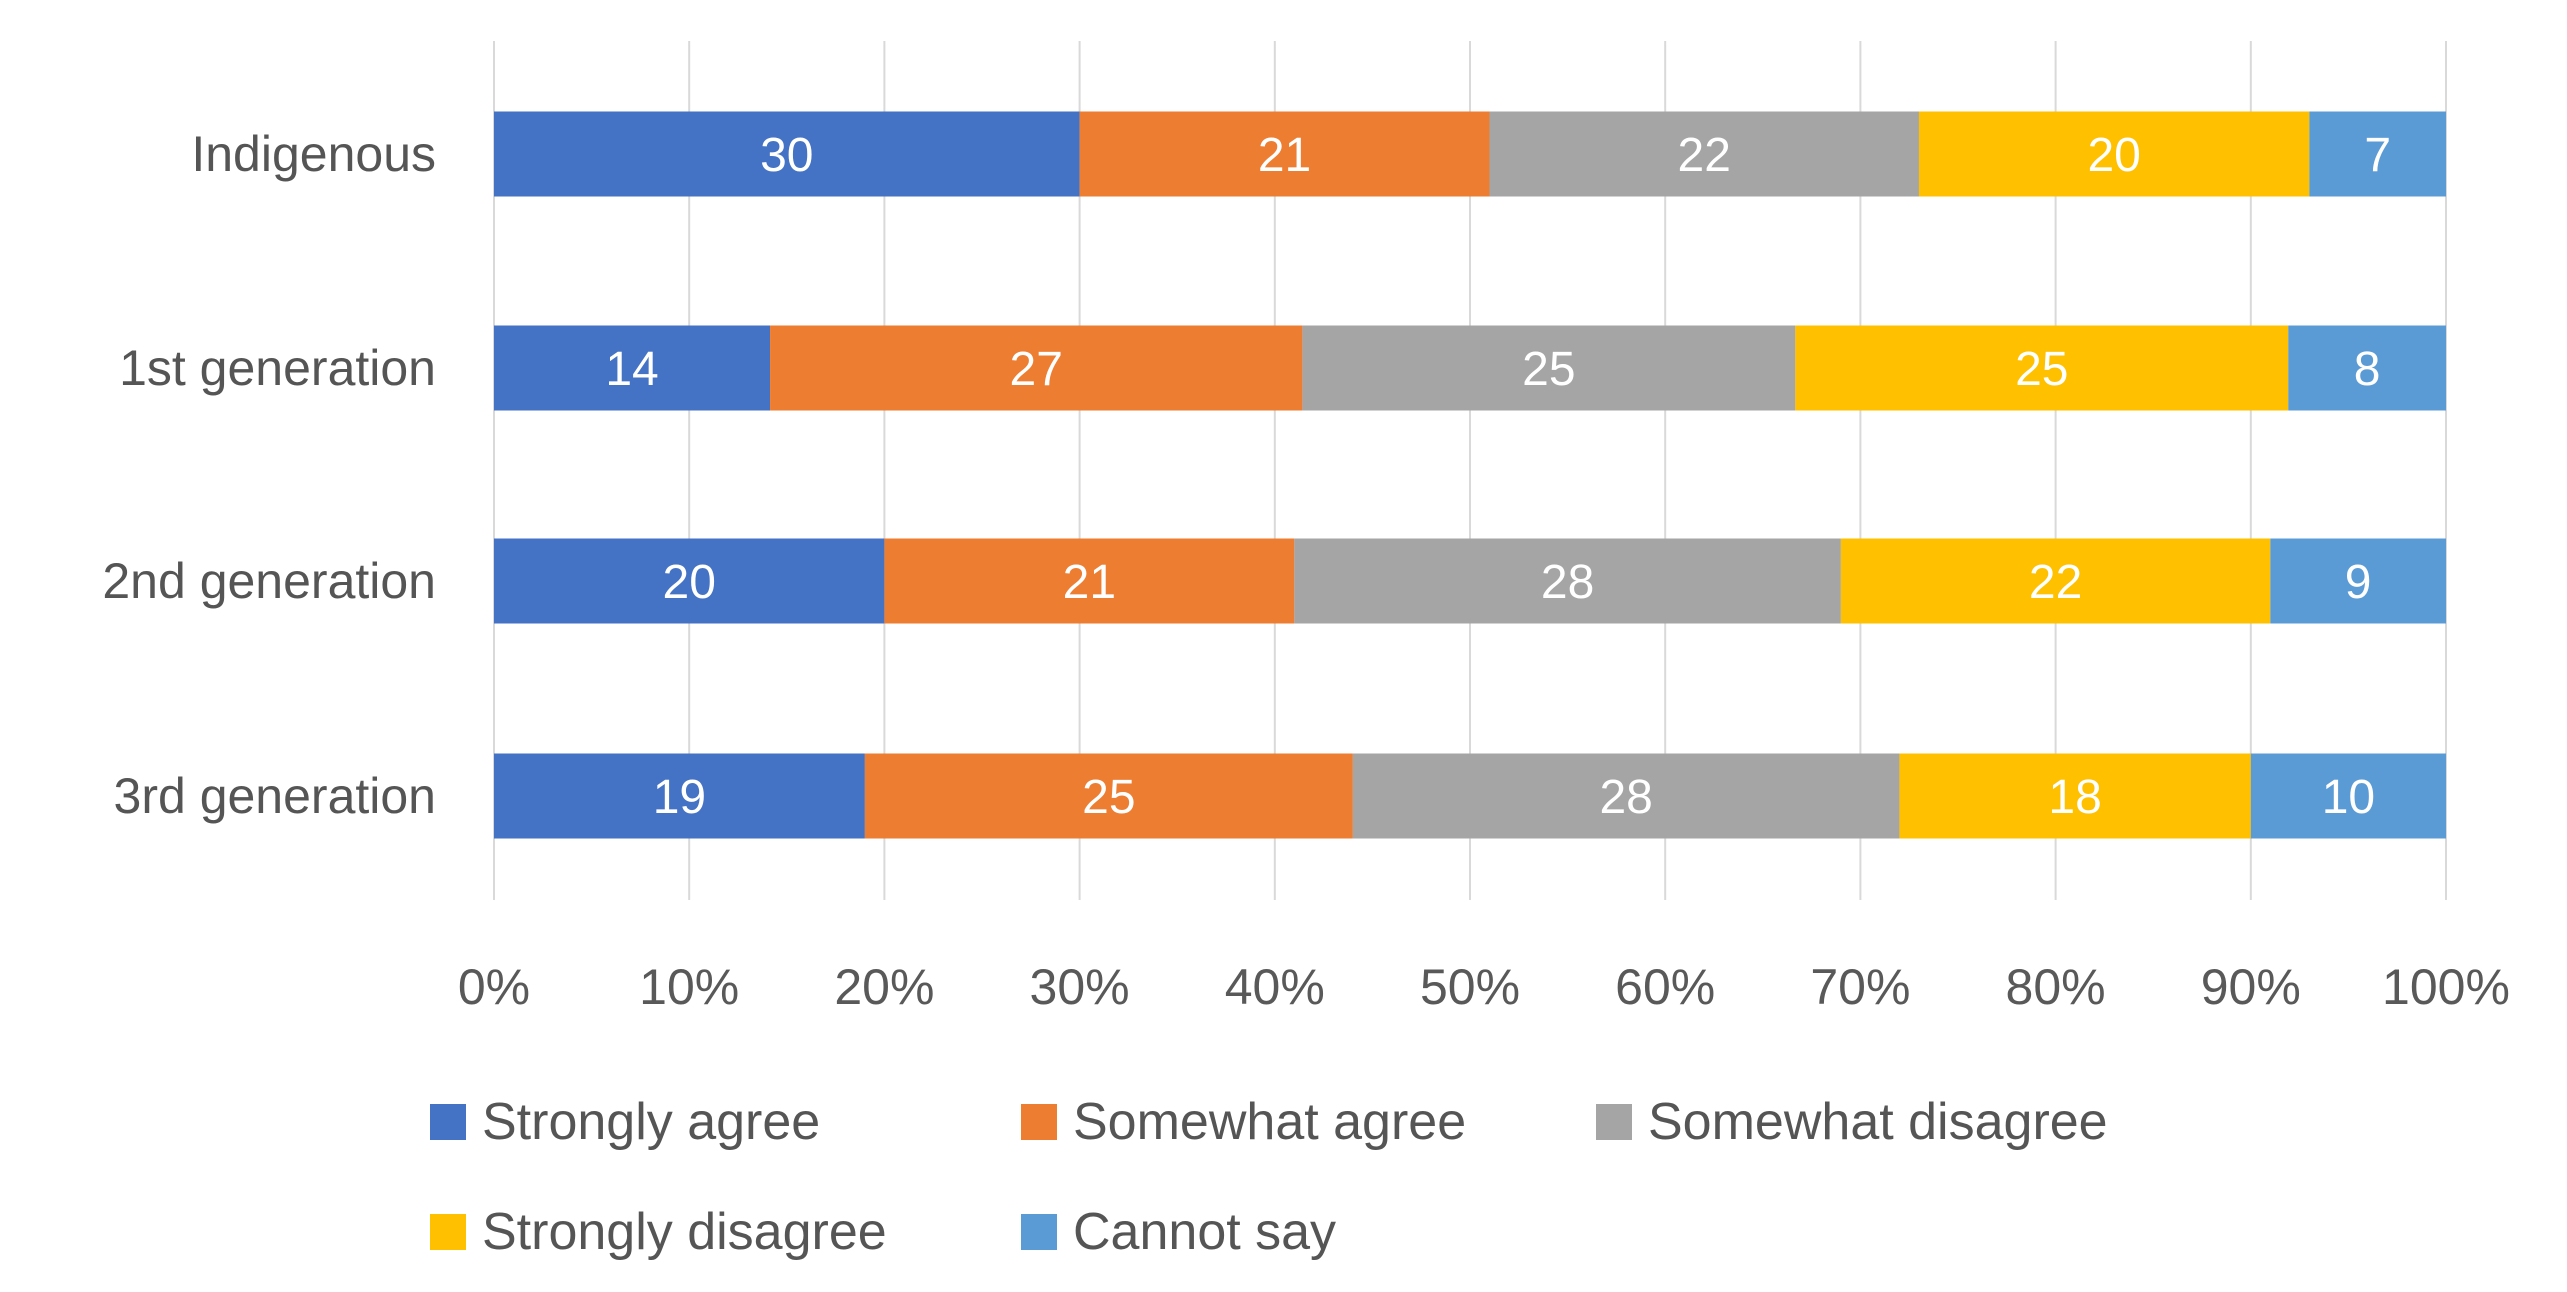 This screenshot has width=2567, height=1292. I want to click on x-tick-label: 50%, so click(1470, 987).